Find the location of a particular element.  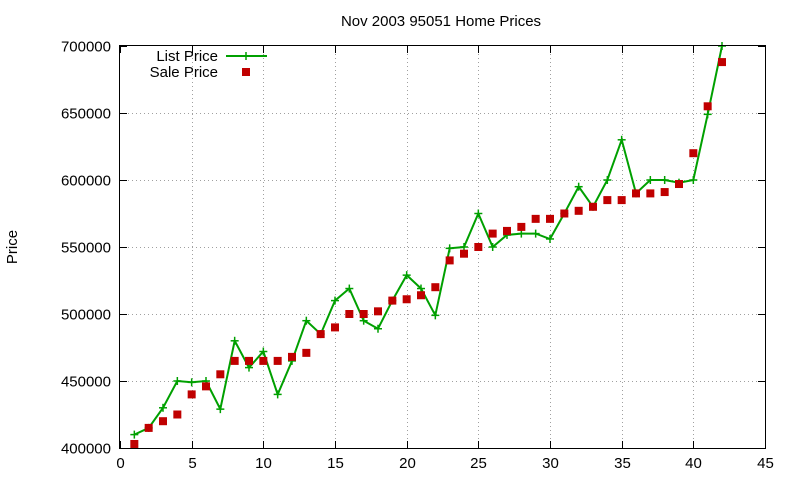

x-tick-label: 35 is located at coordinates (622, 463).